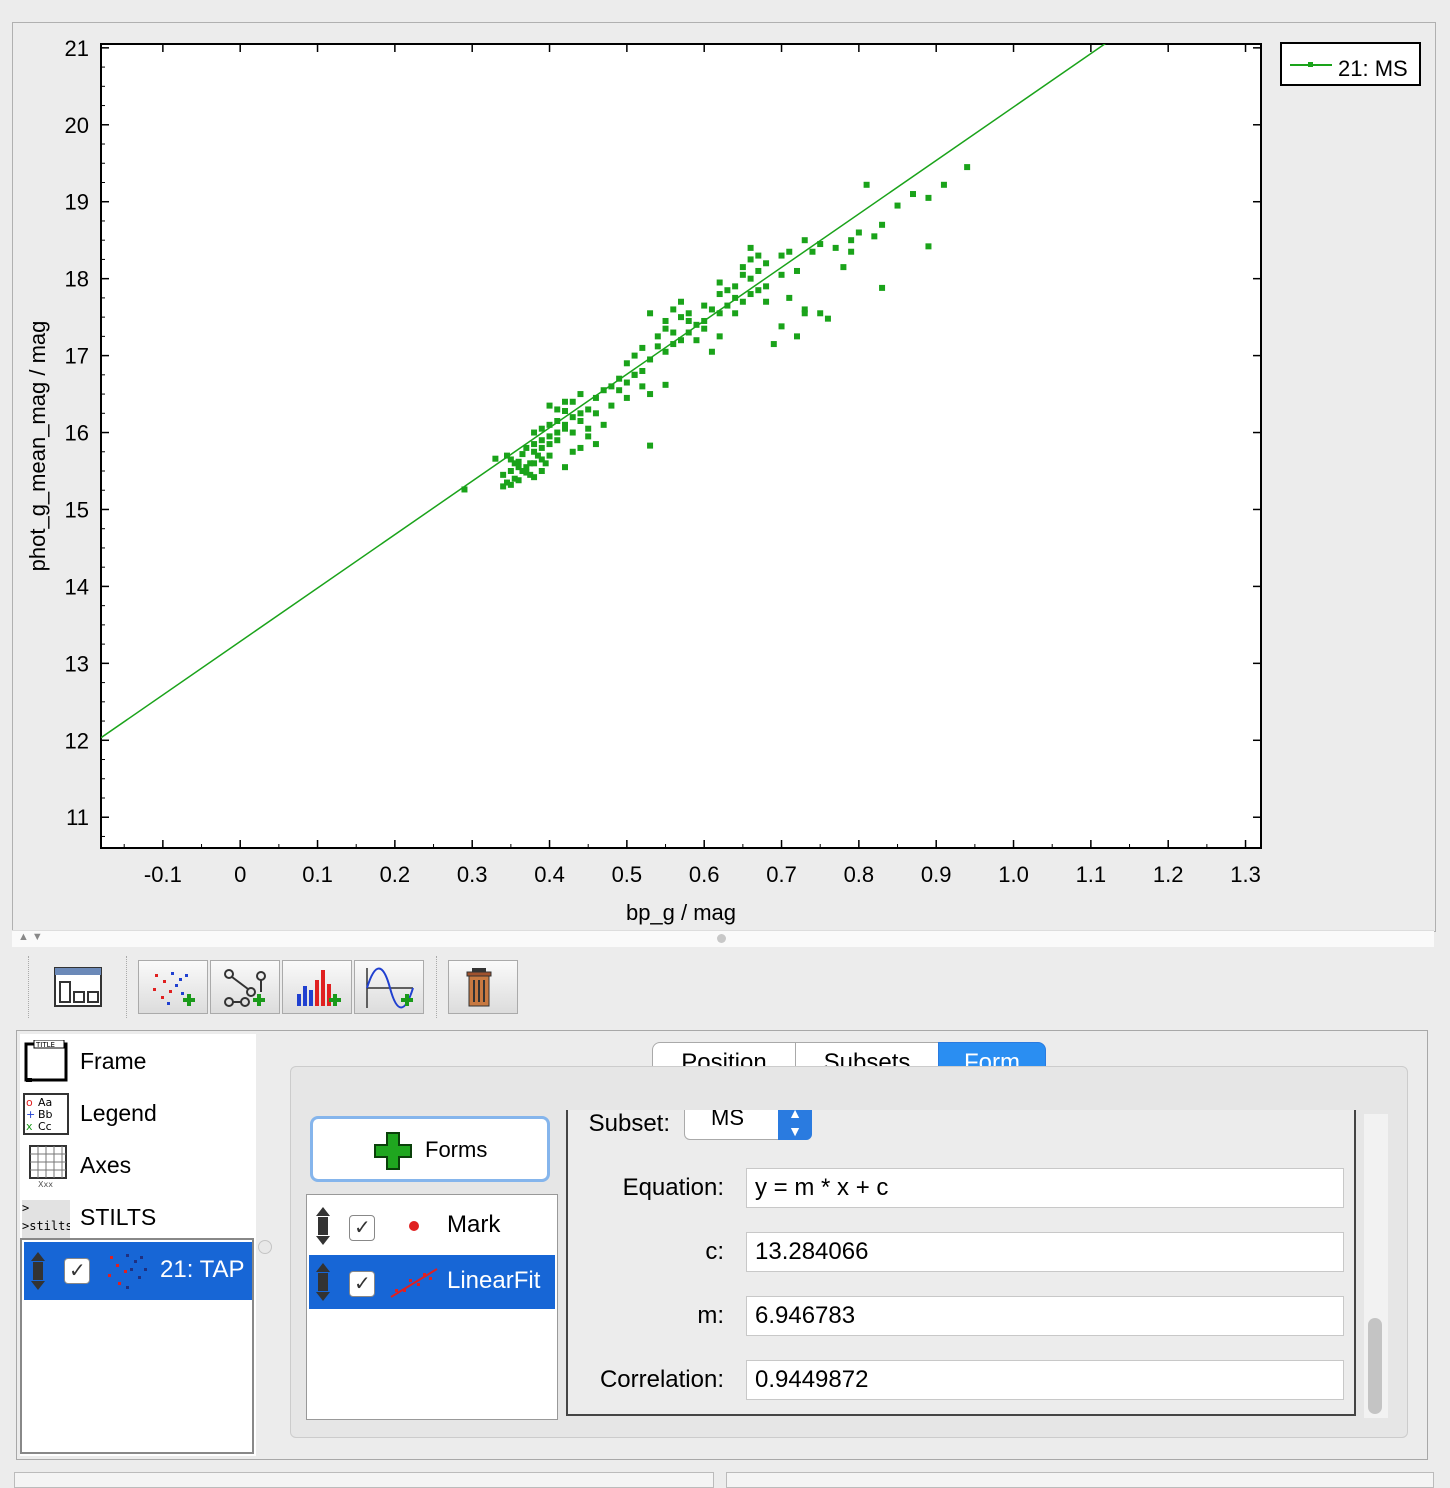 This screenshot has height=1488, width=1450. I want to click on mark-dot-icon, so click(414, 1226).